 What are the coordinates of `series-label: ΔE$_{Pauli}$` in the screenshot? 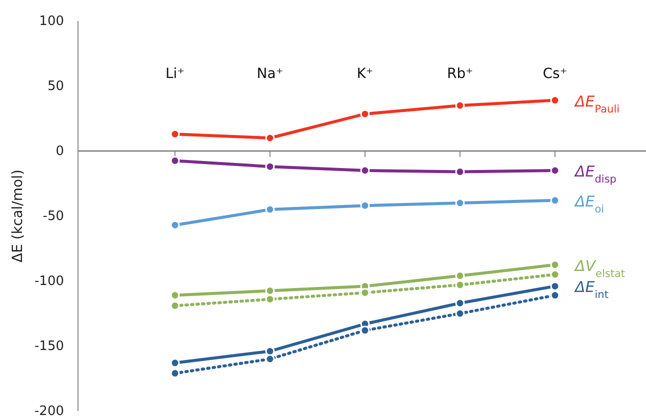 It's located at (597, 104).